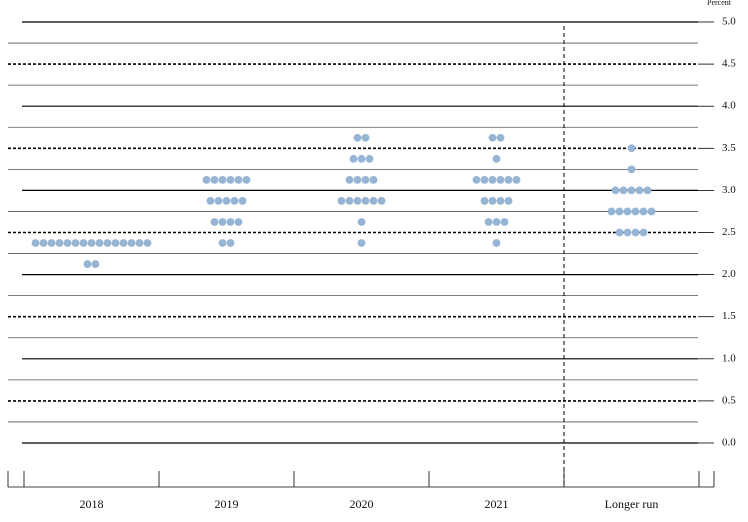 The height and width of the screenshot is (522, 748). Describe the element at coordinates (729, 400) in the screenshot. I see `y-tick-label: 0.5` at that location.